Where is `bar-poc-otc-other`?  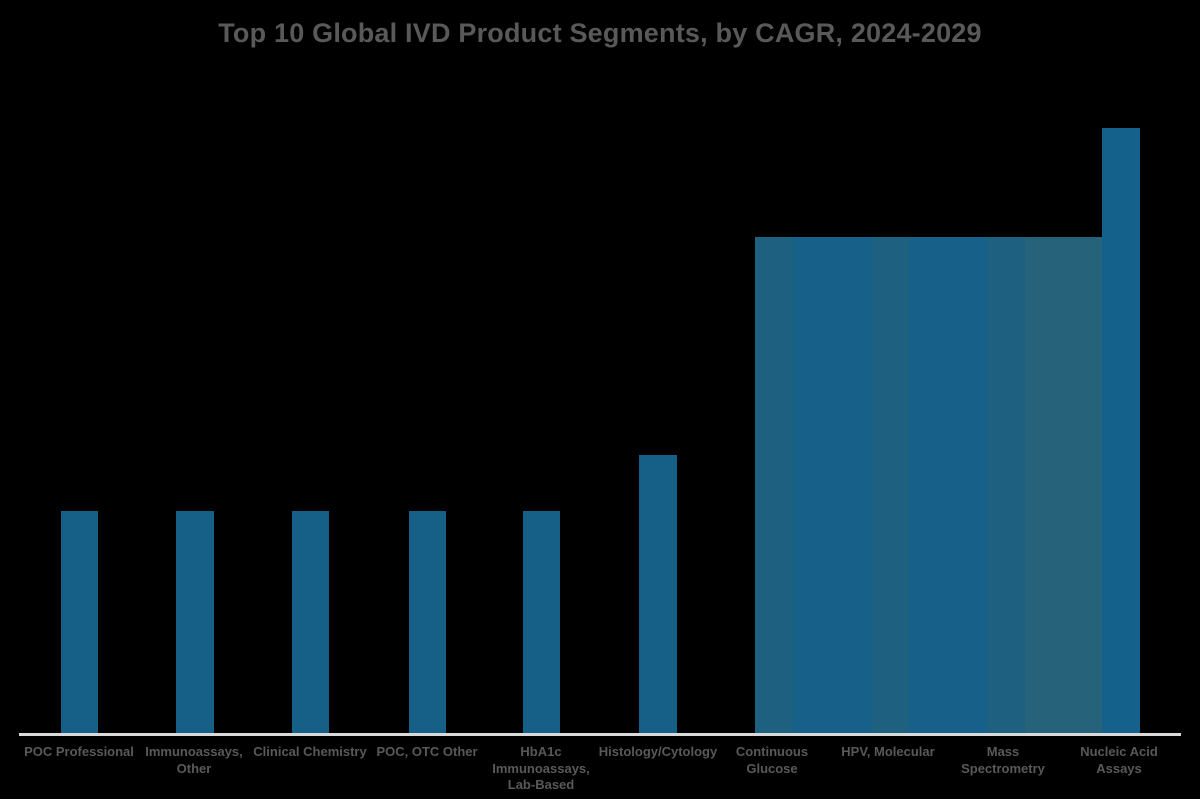
bar-poc-otc-other is located at coordinates (427, 622).